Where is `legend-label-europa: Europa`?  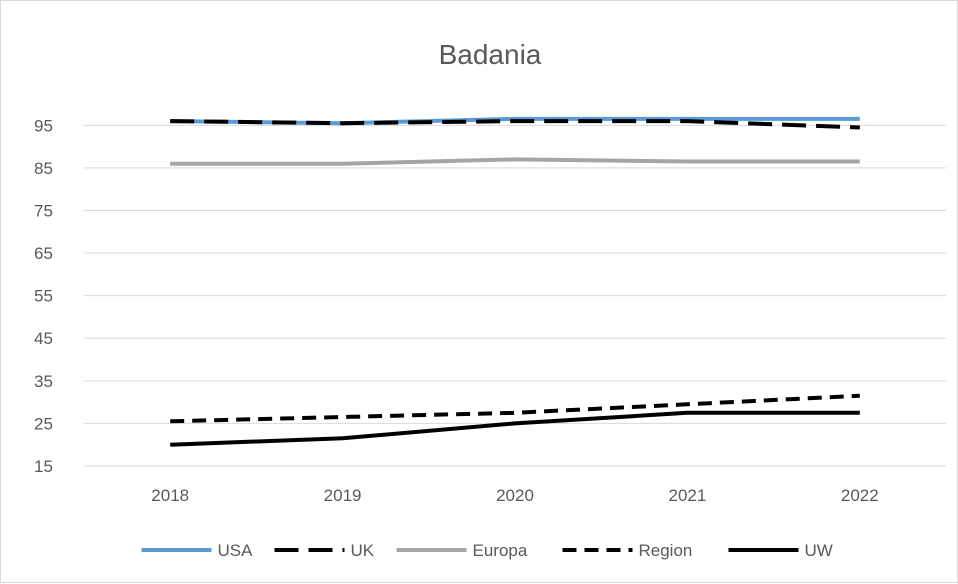
legend-label-europa: Europa is located at coordinates (500, 550).